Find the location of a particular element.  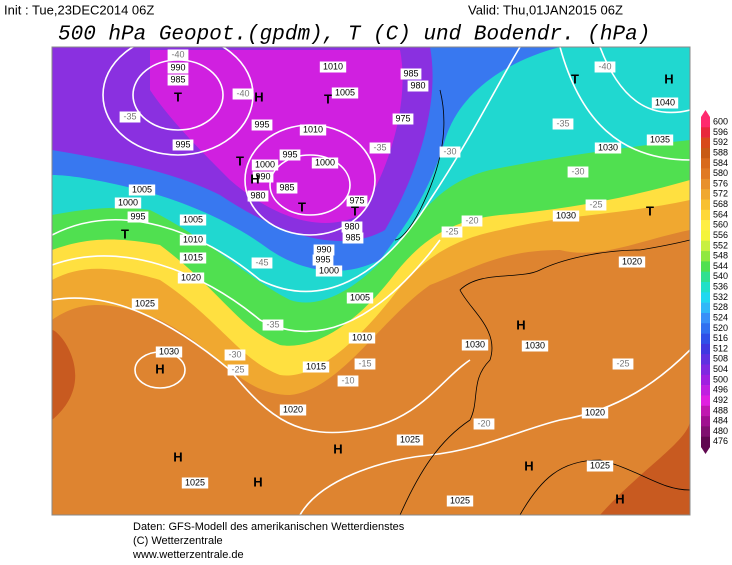

isobar-label: 1020 is located at coordinates (632, 261).